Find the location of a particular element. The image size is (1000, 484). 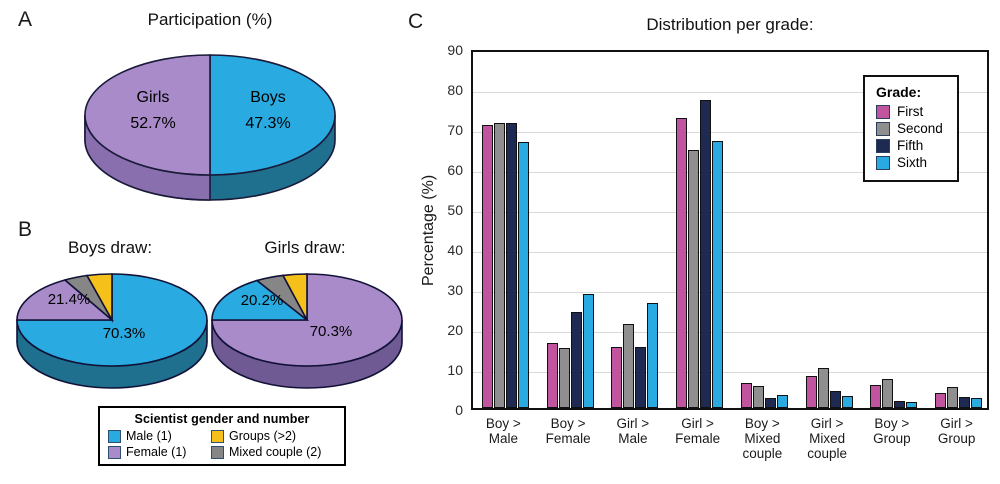

pie-a-boys-value: 47.3% is located at coordinates (267, 123).